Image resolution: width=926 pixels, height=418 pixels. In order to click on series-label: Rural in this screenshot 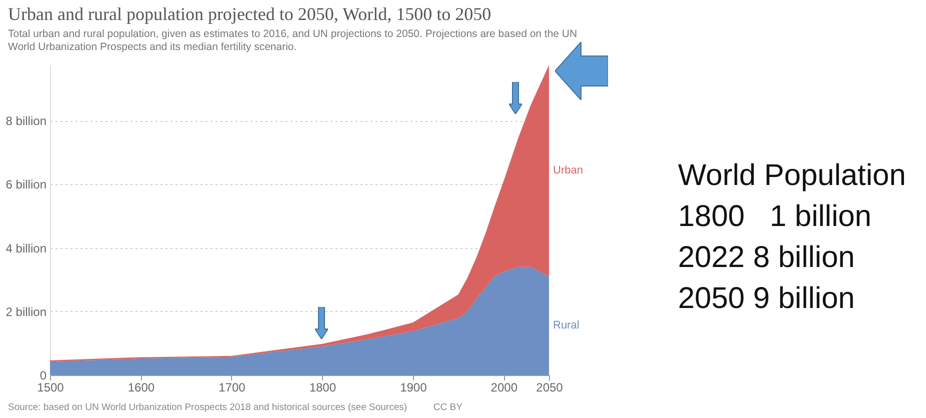, I will do `click(566, 326)`.